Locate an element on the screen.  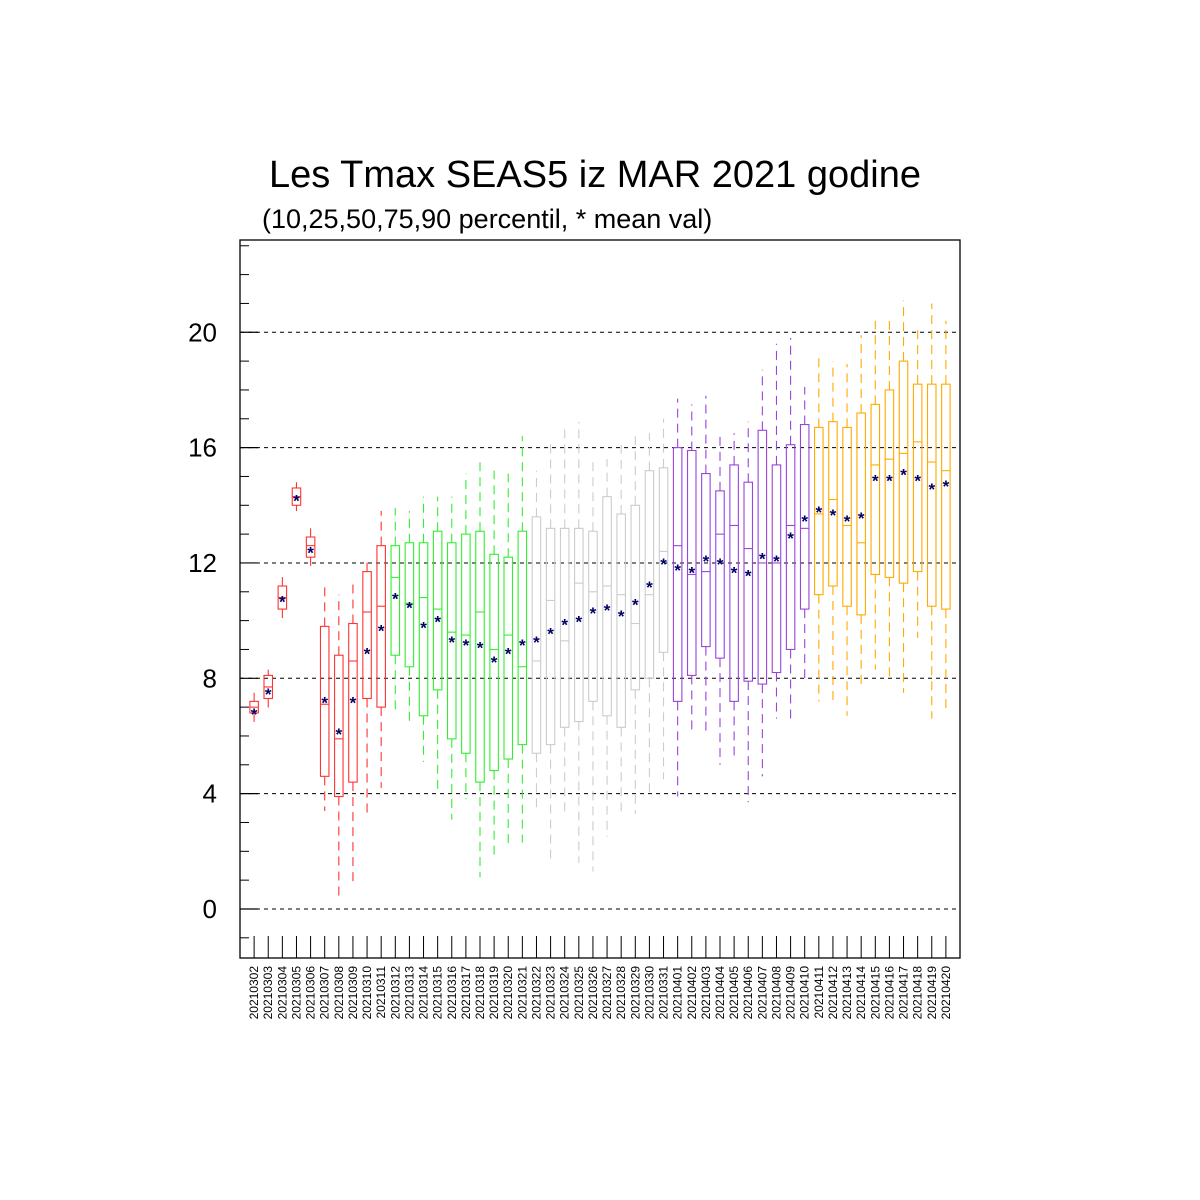
x-tick-label: 20210321 is located at coordinates (522, 993).